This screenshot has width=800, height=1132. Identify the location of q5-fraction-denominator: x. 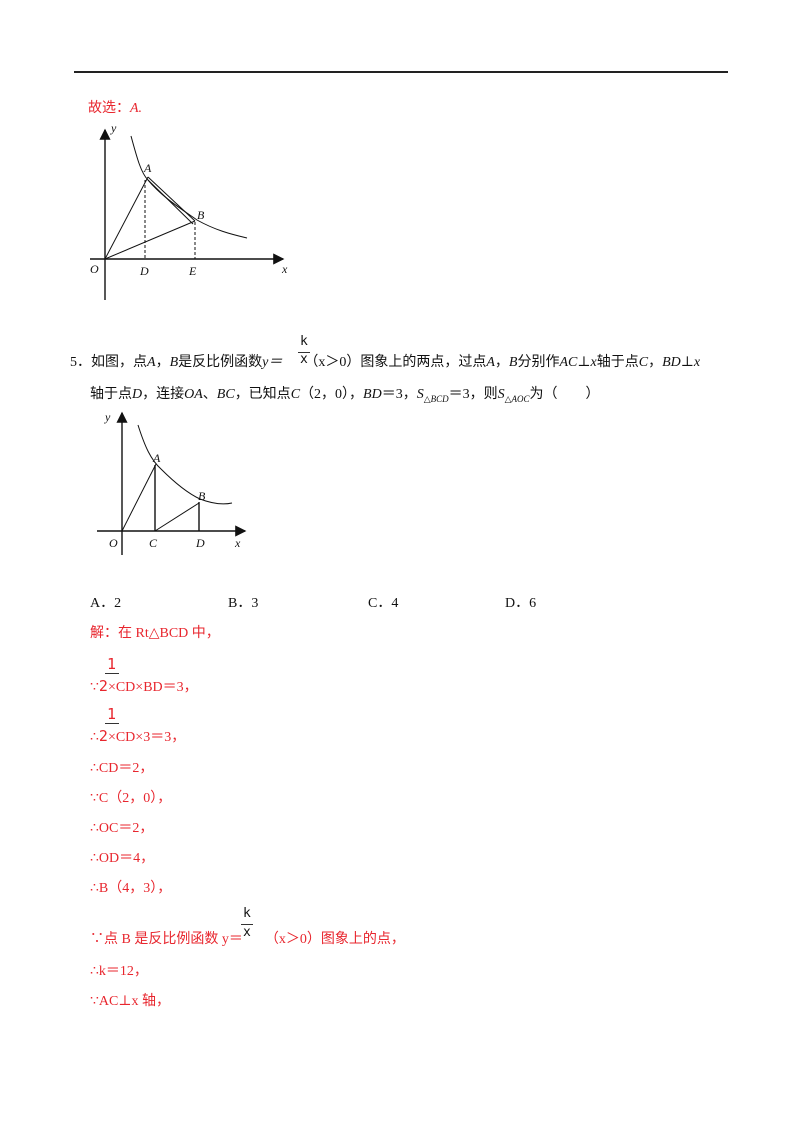
(304, 359).